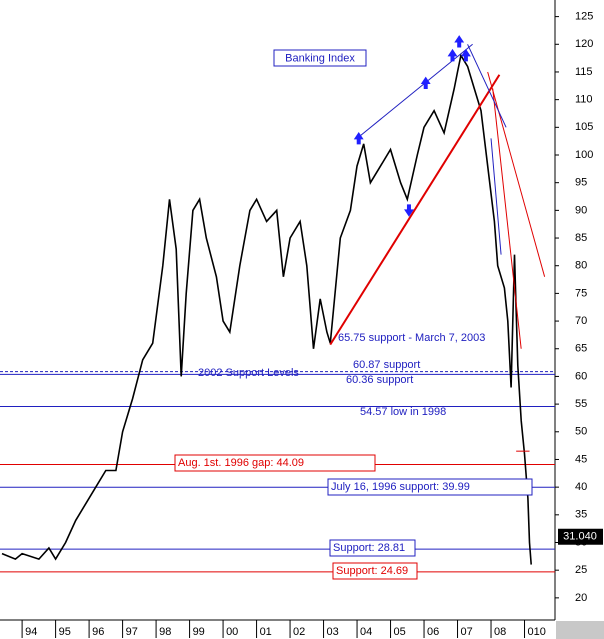  I want to click on last-price-box, so click(580, 536).